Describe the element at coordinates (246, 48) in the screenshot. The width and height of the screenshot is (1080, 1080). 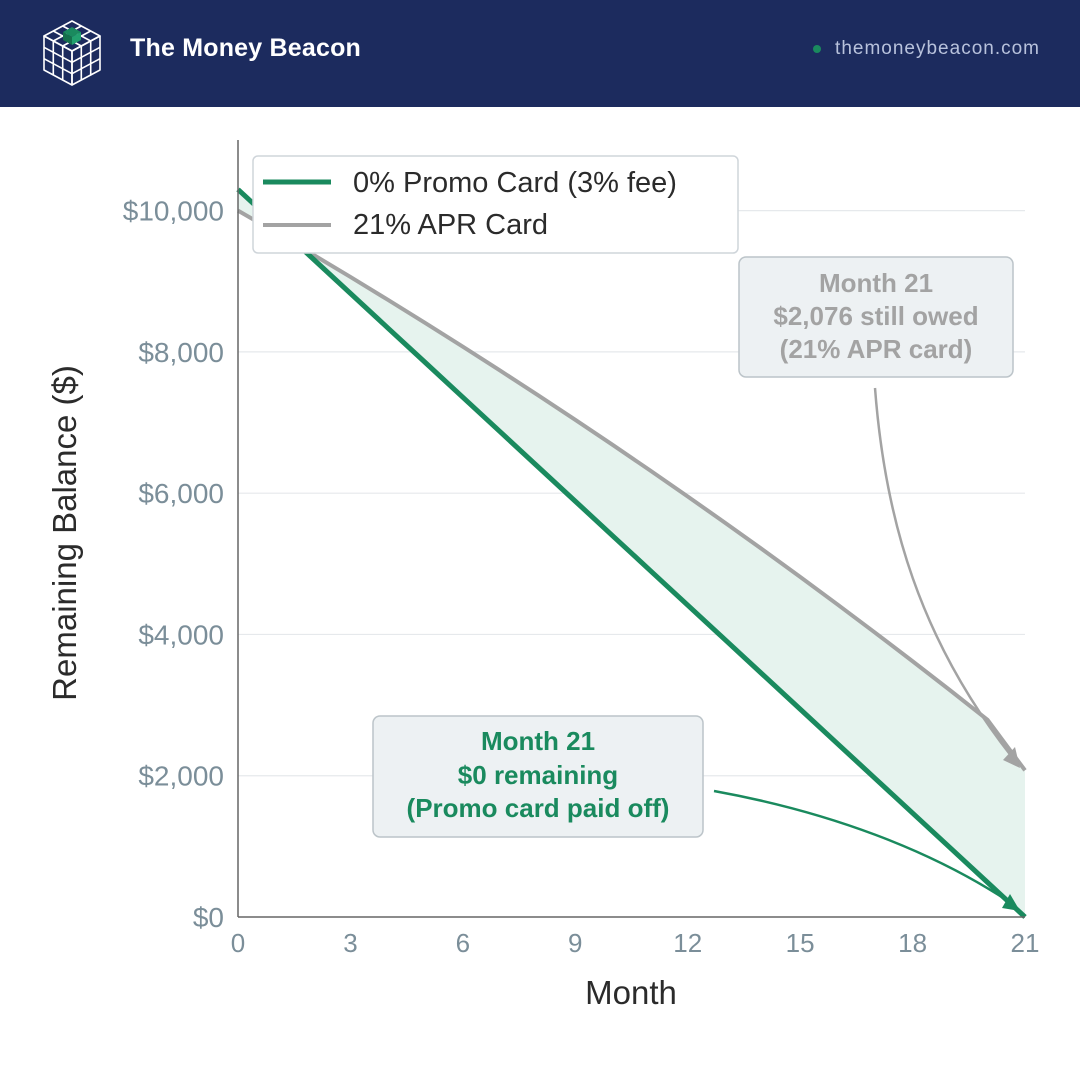
I see `brand-name: The Money Beacon` at that location.